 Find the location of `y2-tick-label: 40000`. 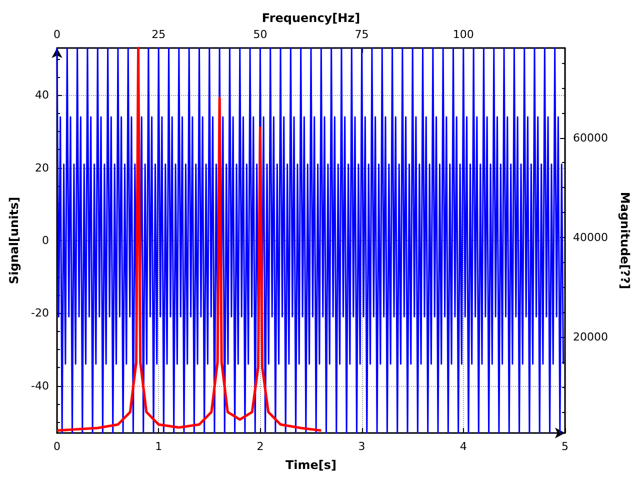

y2-tick-label: 40000 is located at coordinates (590, 237).